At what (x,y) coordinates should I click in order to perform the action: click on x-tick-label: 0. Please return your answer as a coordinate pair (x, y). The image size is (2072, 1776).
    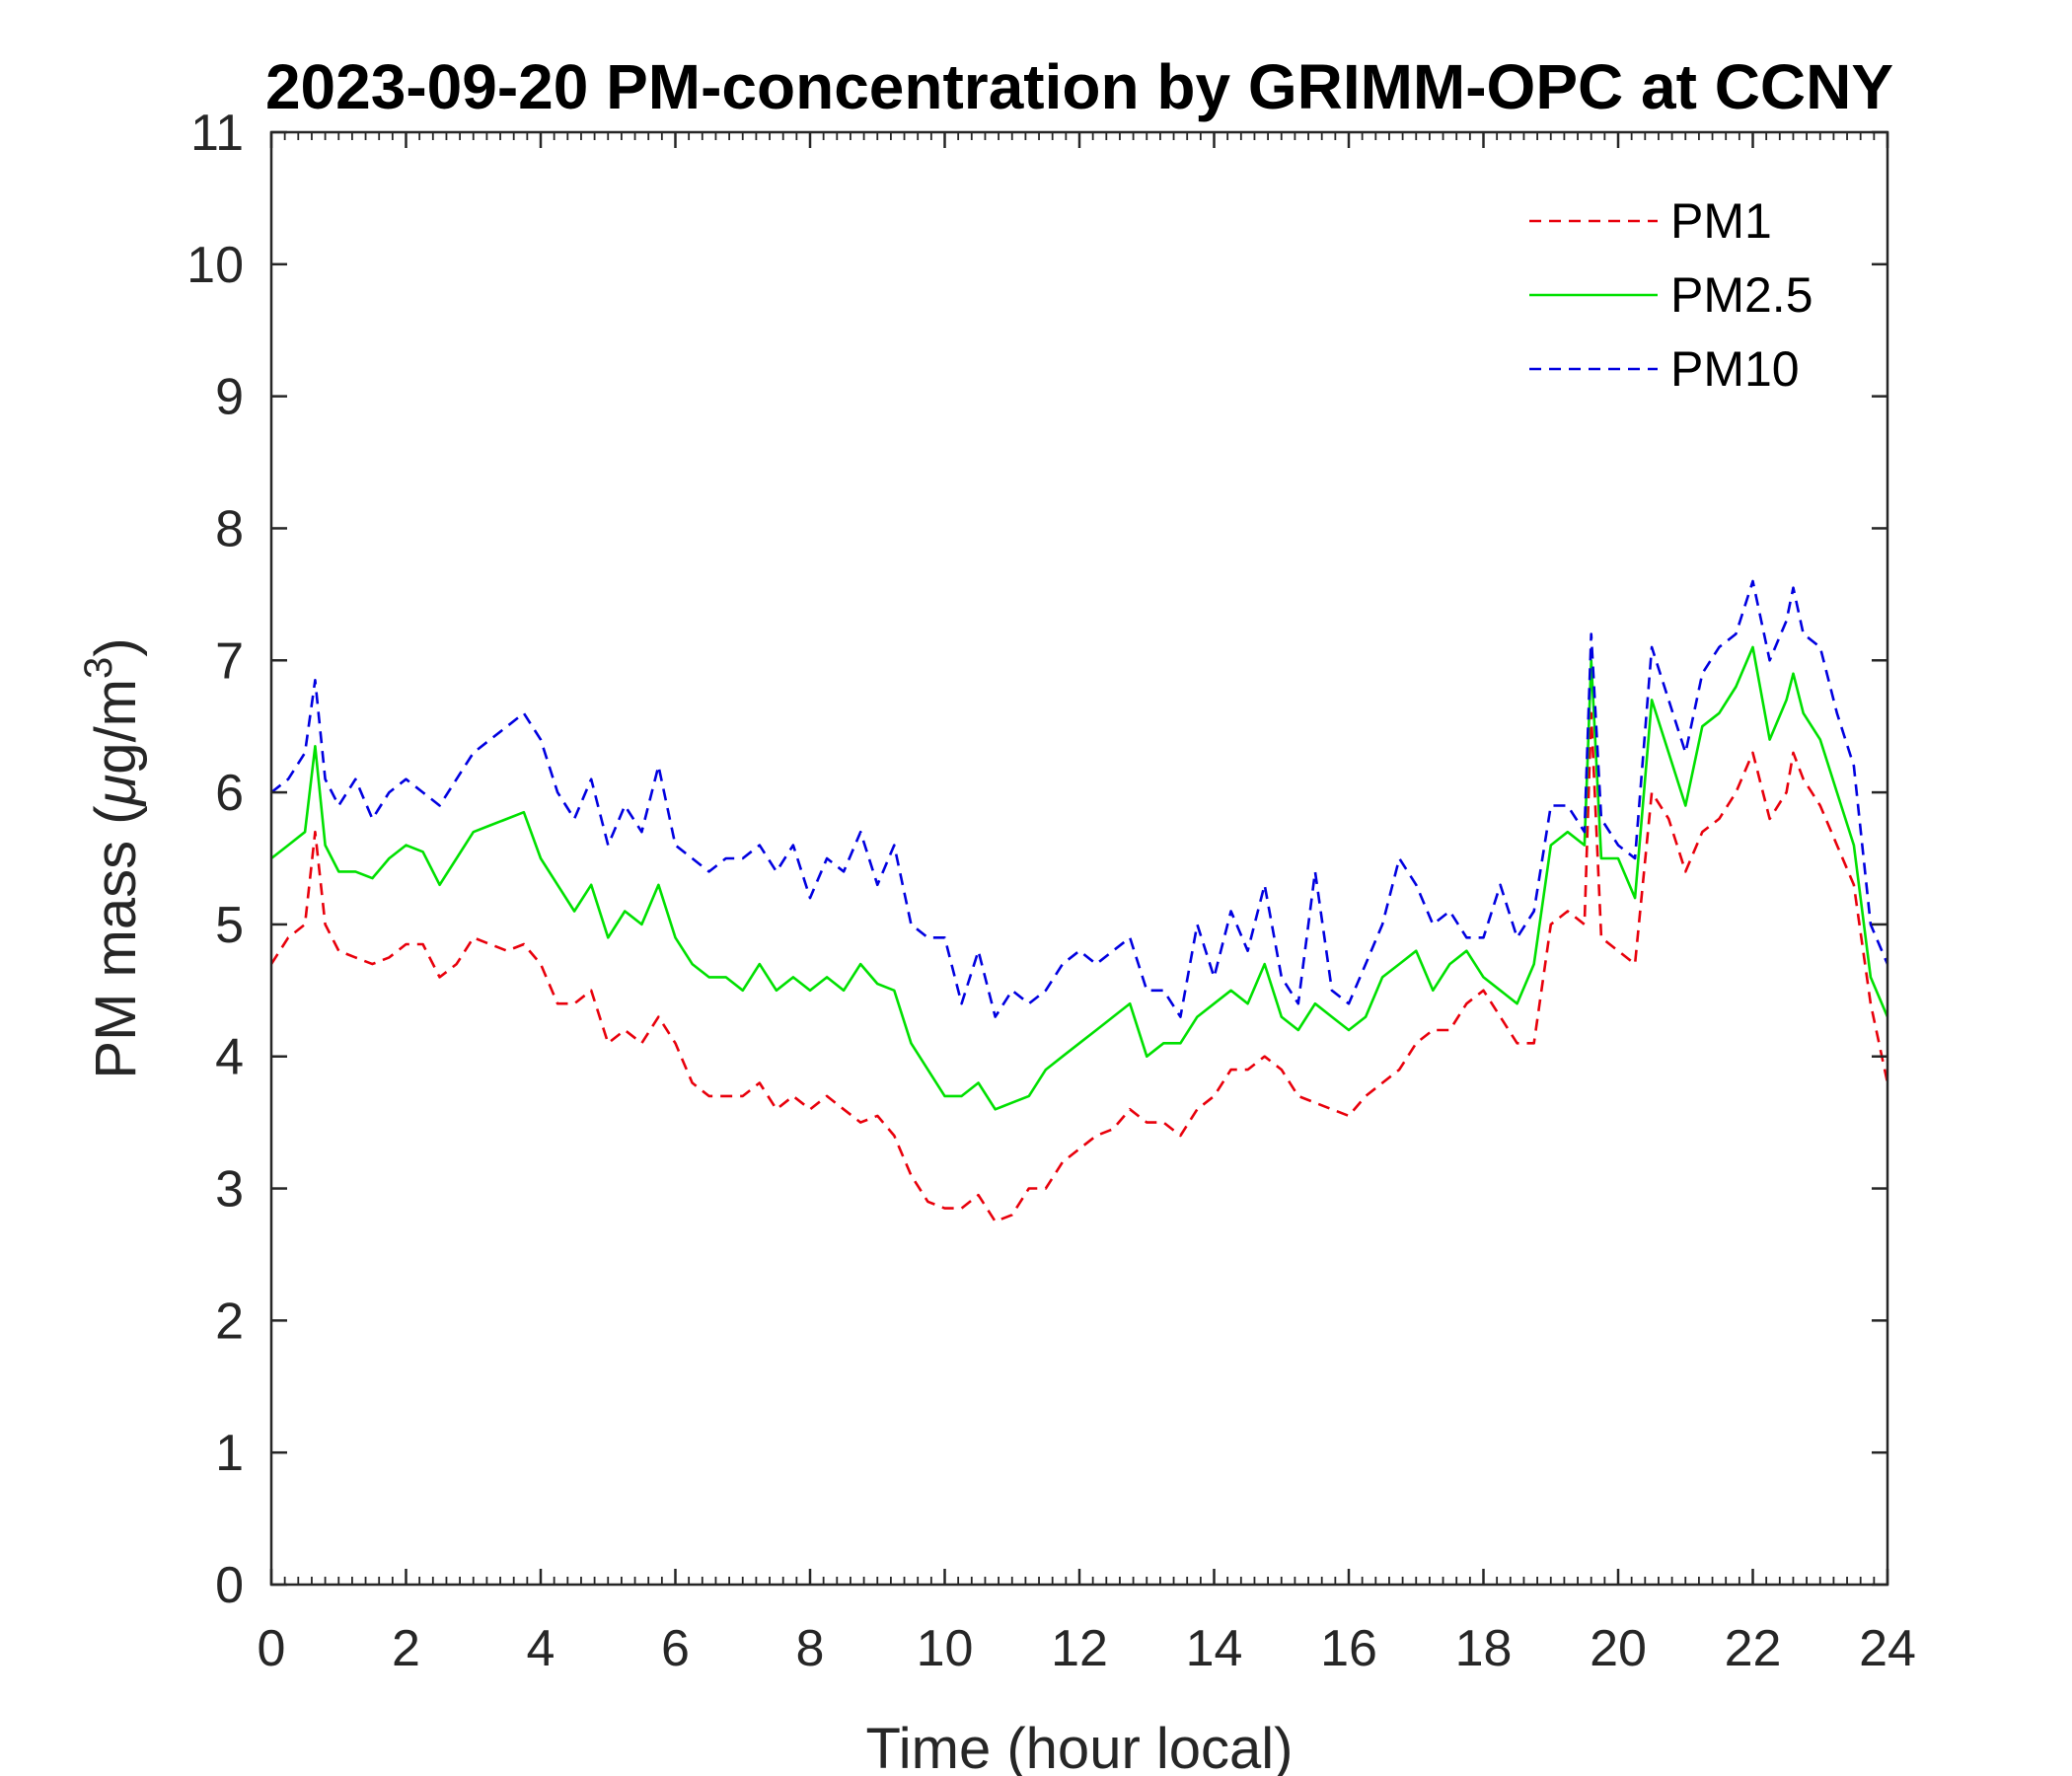
    Looking at the image, I should click on (272, 1648).